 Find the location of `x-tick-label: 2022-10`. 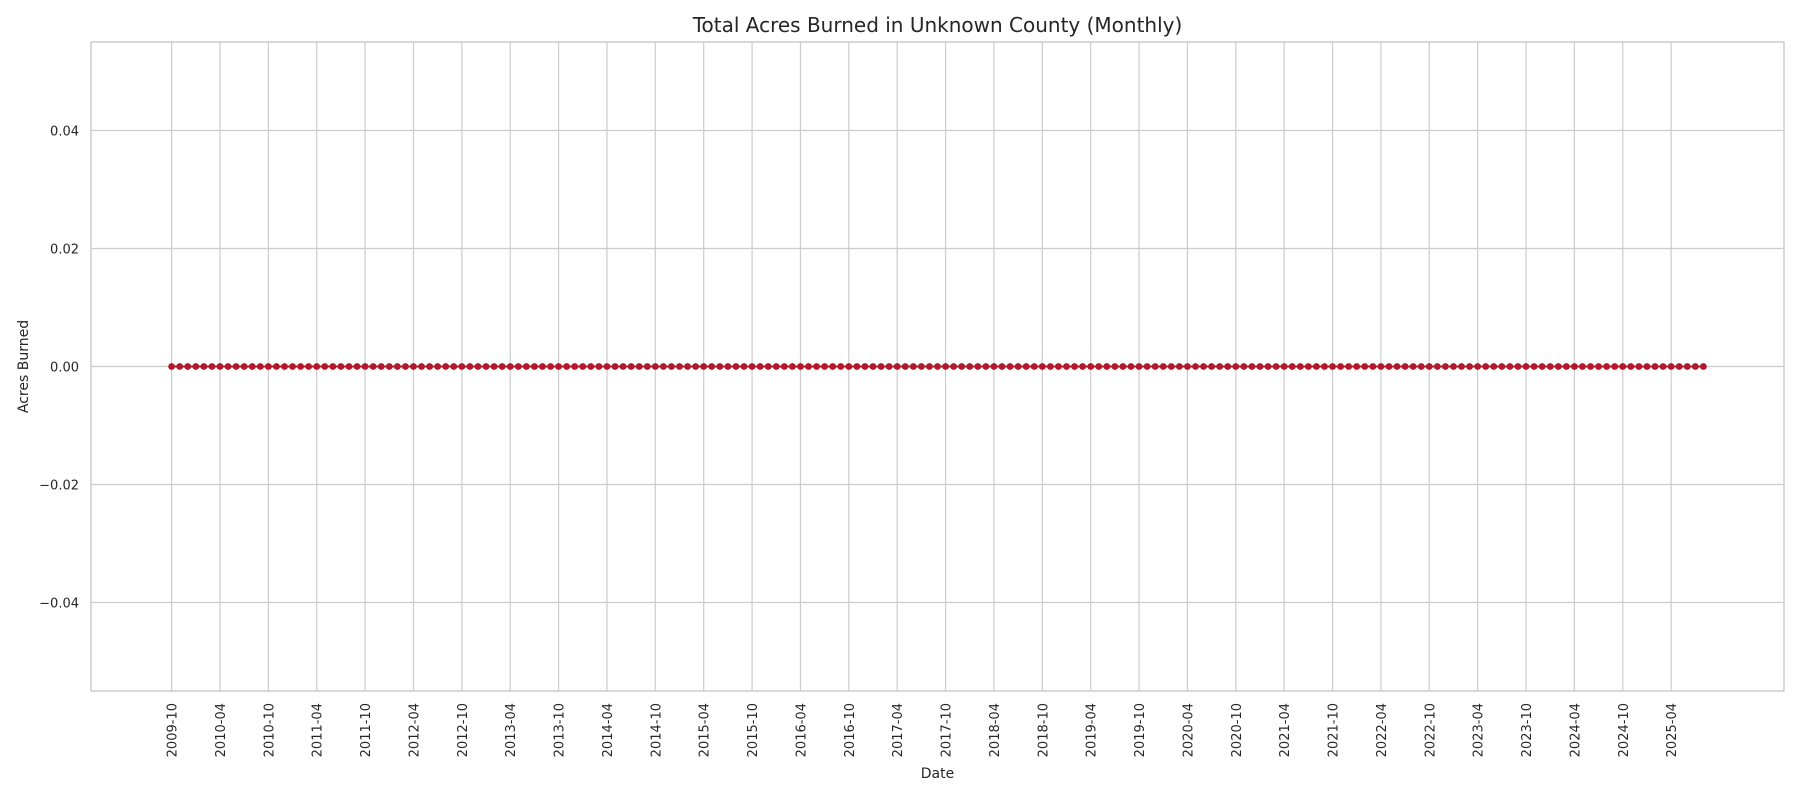

x-tick-label: 2022-10 is located at coordinates (1430, 730).